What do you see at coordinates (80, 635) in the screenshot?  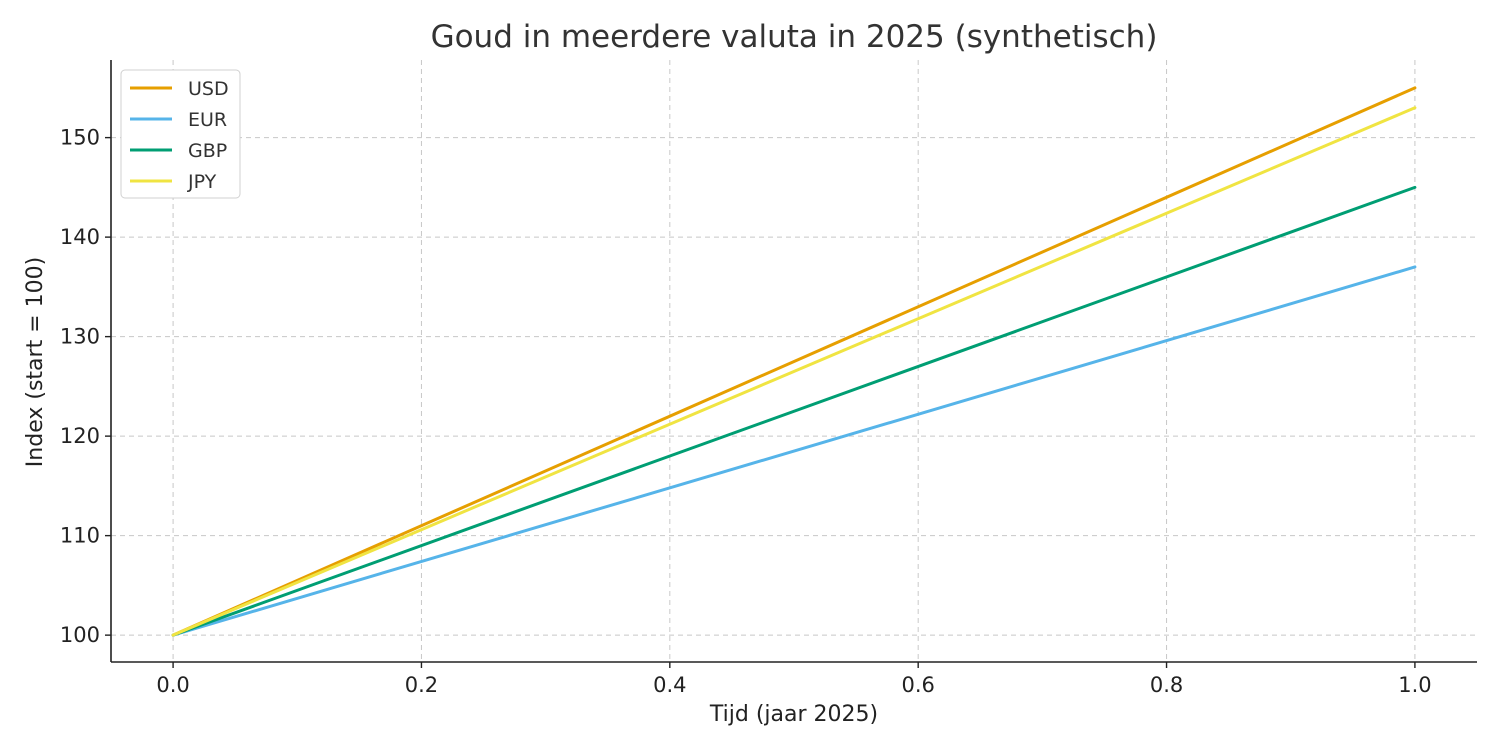 I see `y-tick-label: 100` at bounding box center [80, 635].